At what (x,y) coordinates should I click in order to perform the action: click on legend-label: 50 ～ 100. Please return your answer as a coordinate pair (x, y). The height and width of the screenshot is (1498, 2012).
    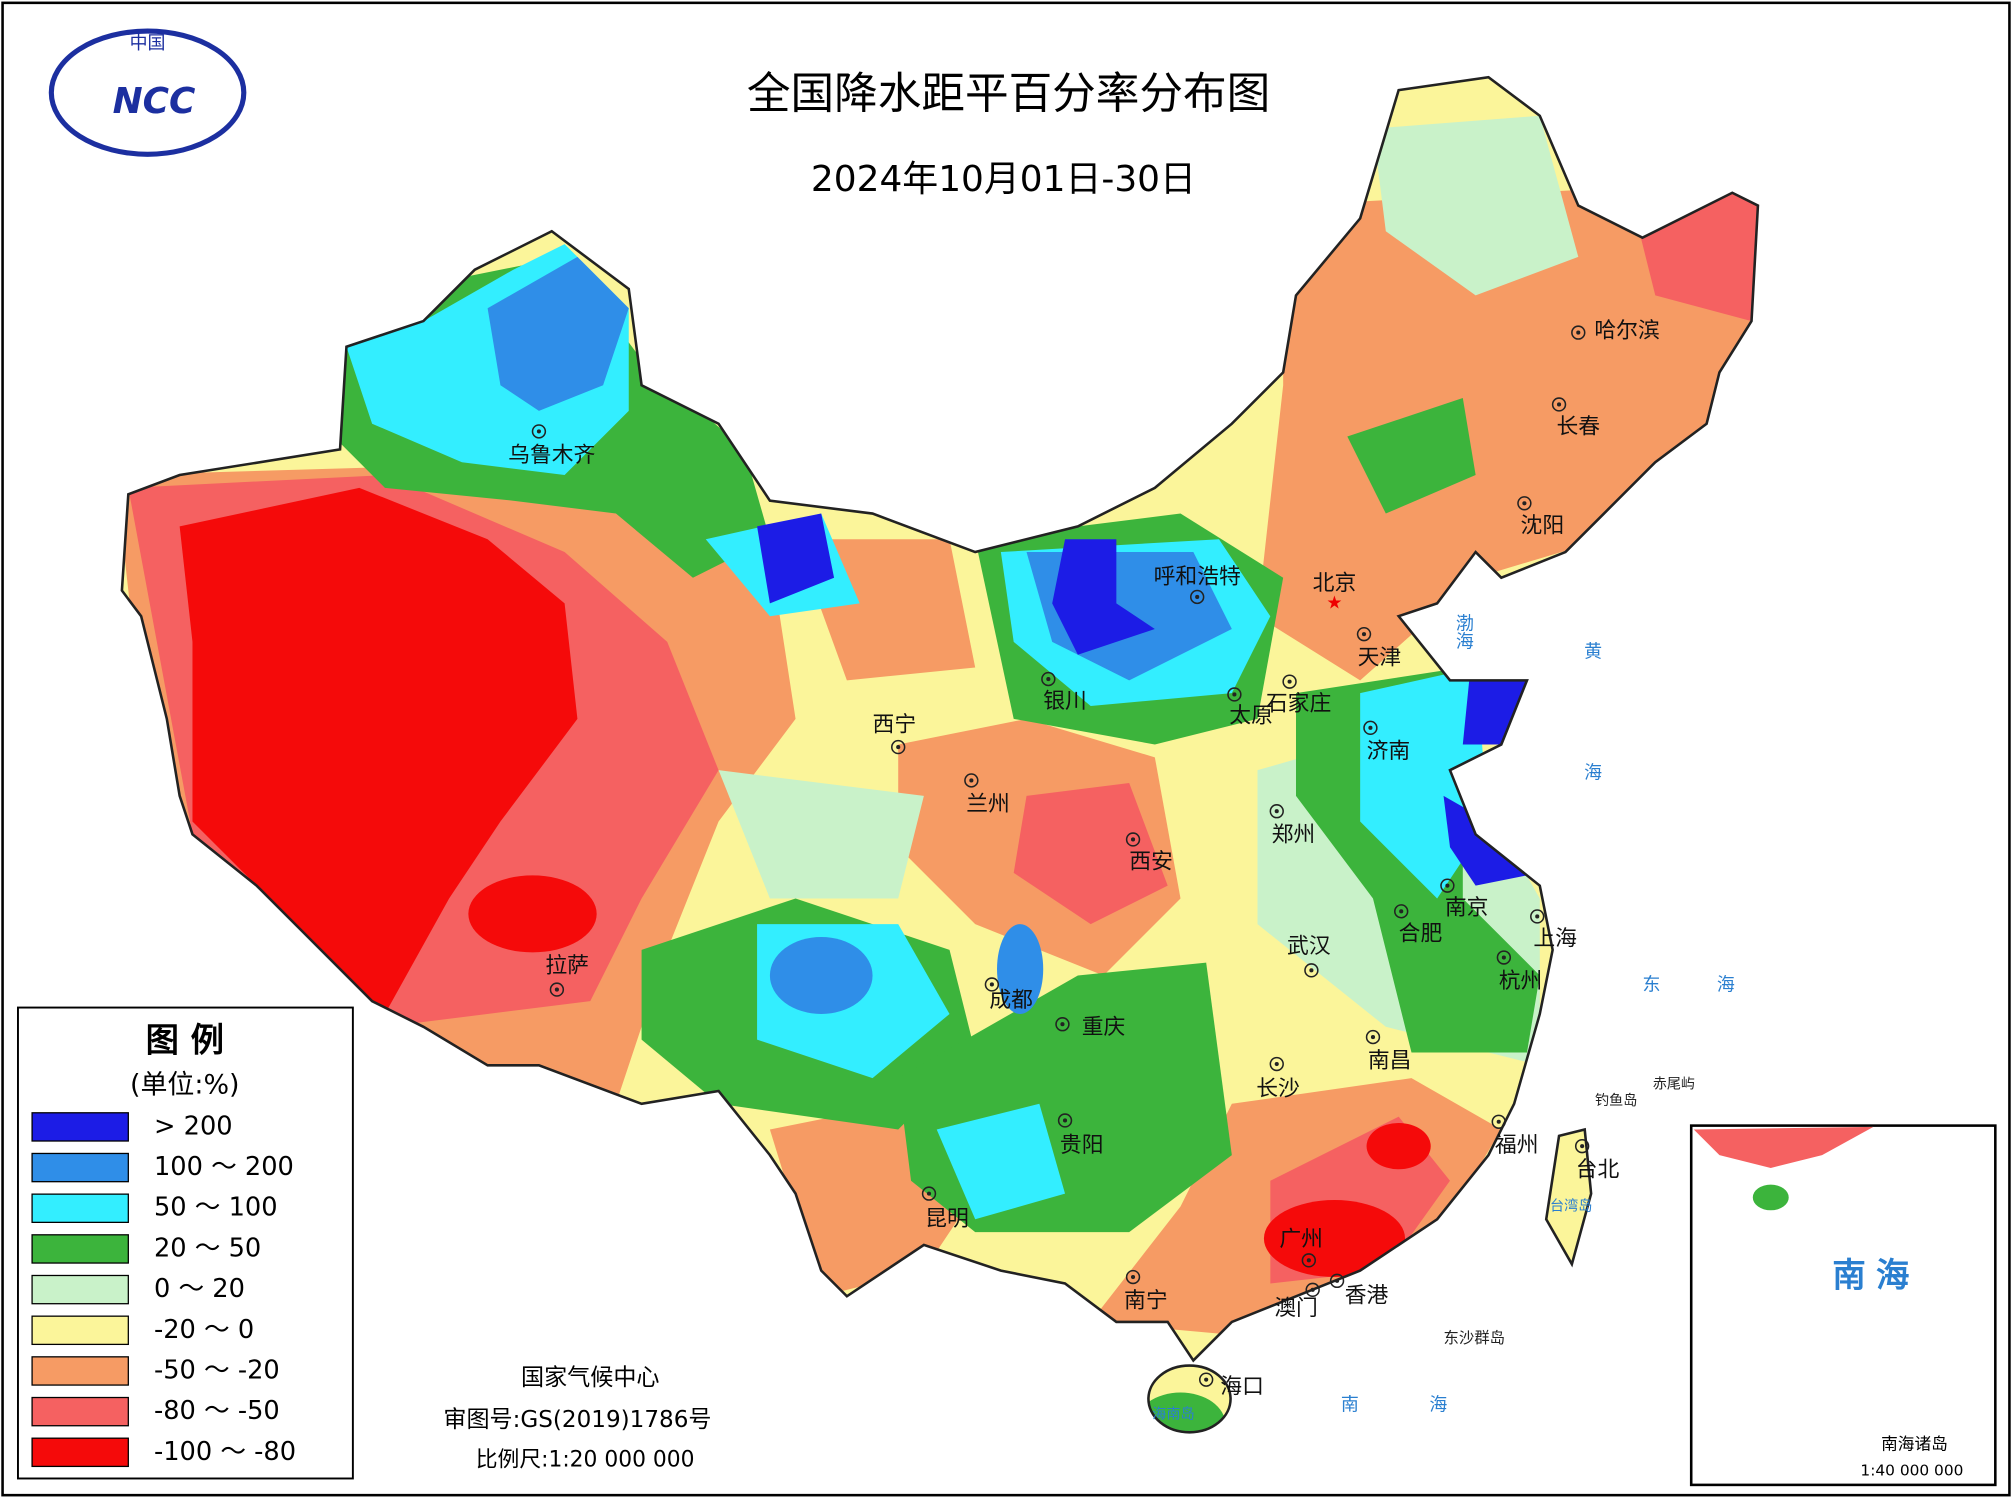
    Looking at the image, I should click on (216, 1208).